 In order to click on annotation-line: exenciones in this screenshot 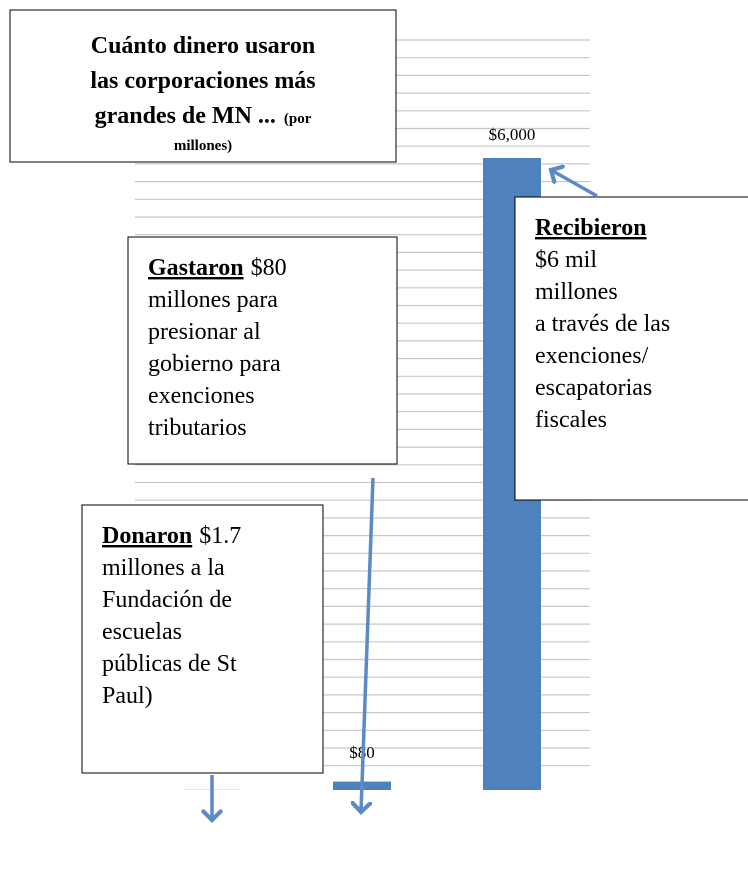, I will do `click(201, 396)`.